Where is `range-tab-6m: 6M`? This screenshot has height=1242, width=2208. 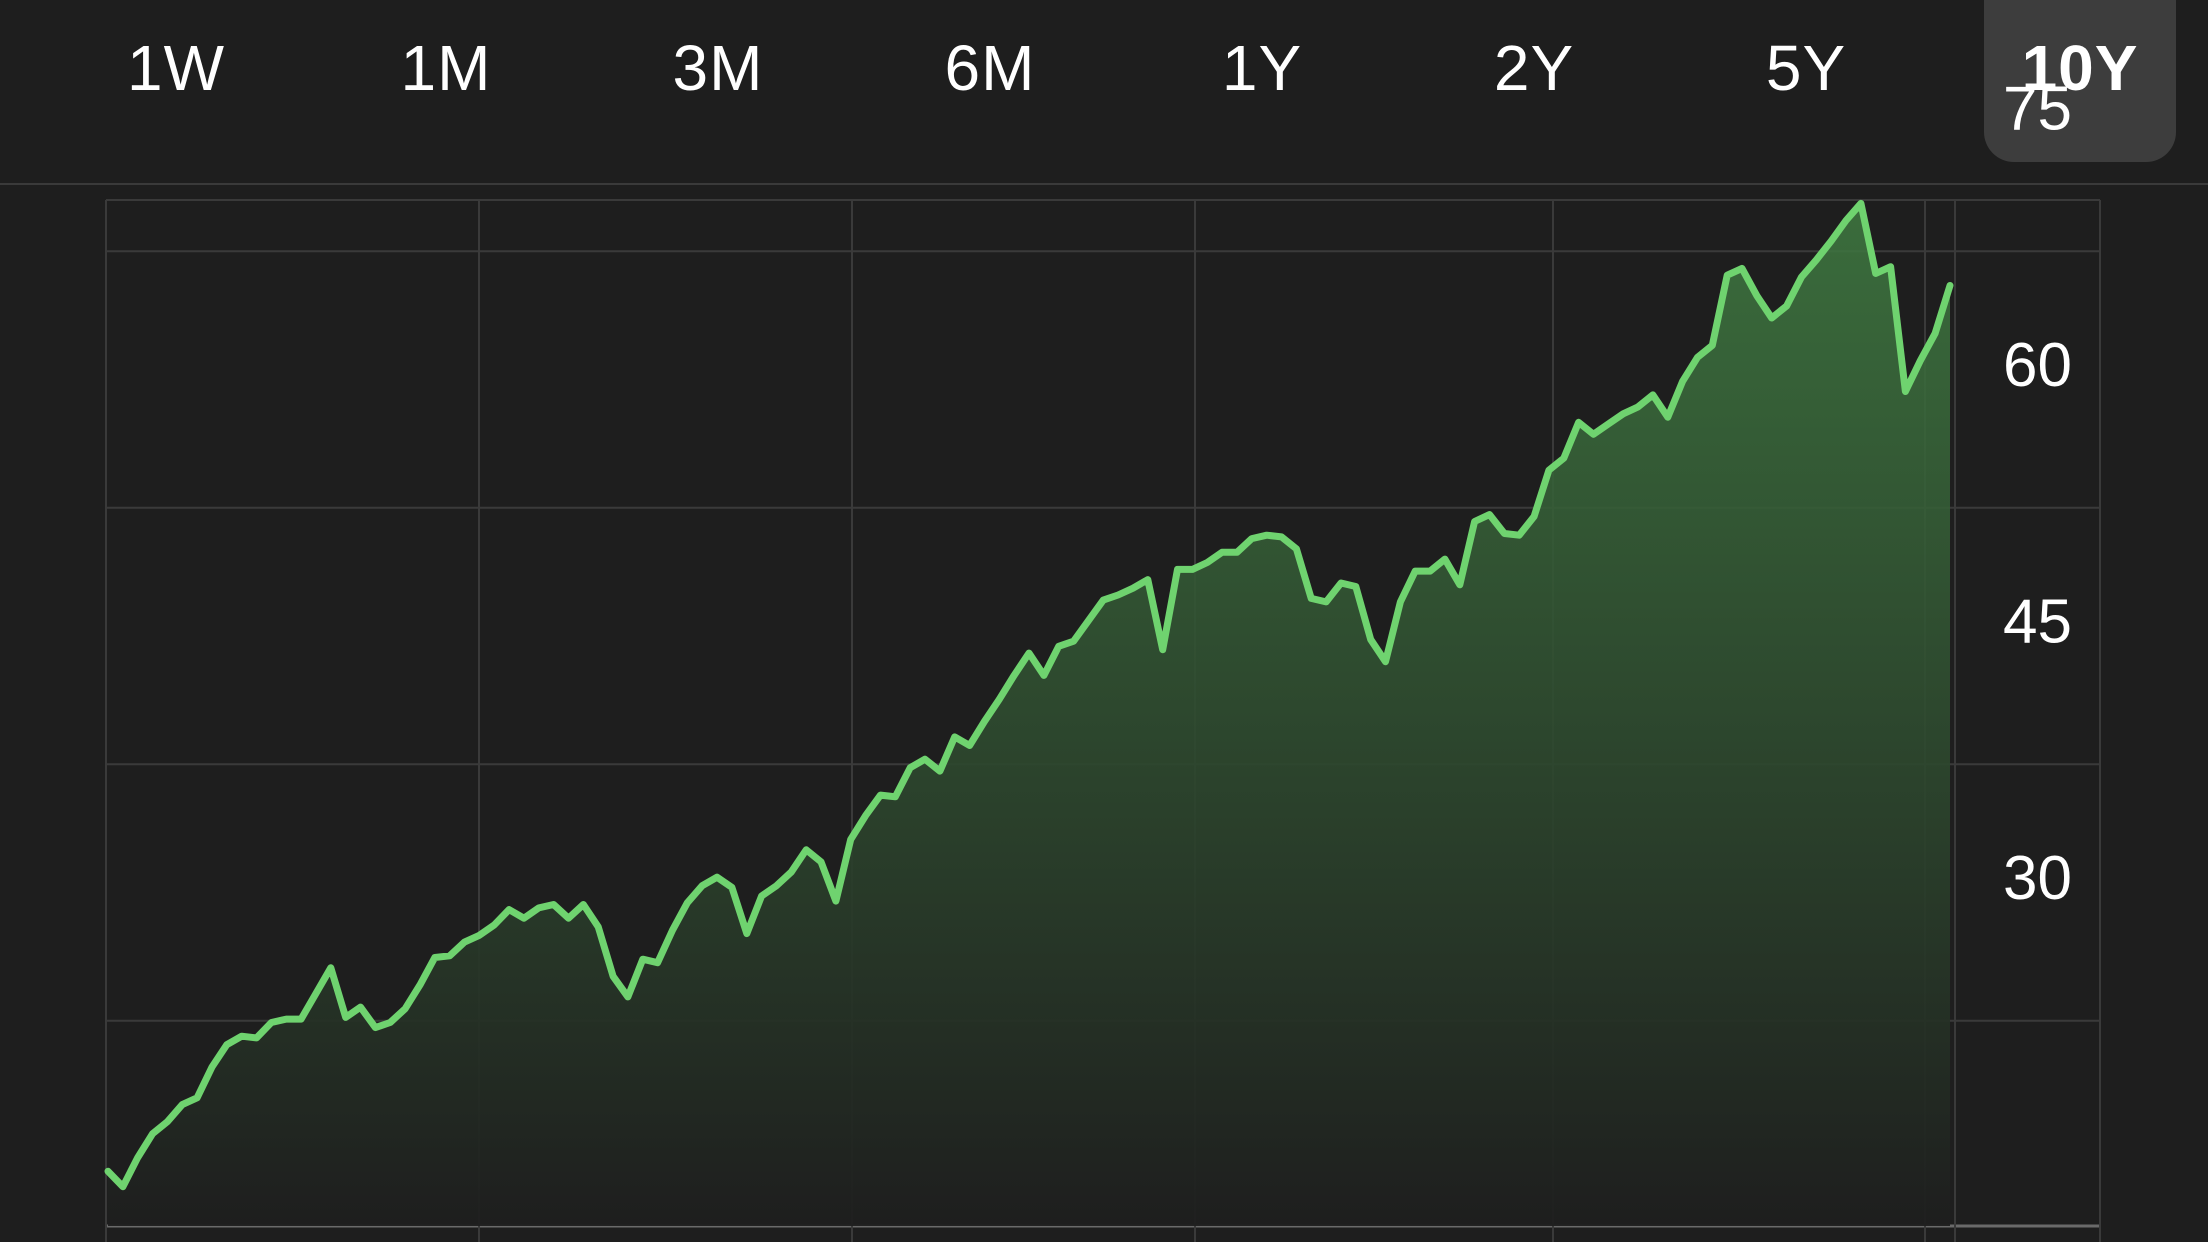
range-tab-6m: 6M is located at coordinates (990, 68).